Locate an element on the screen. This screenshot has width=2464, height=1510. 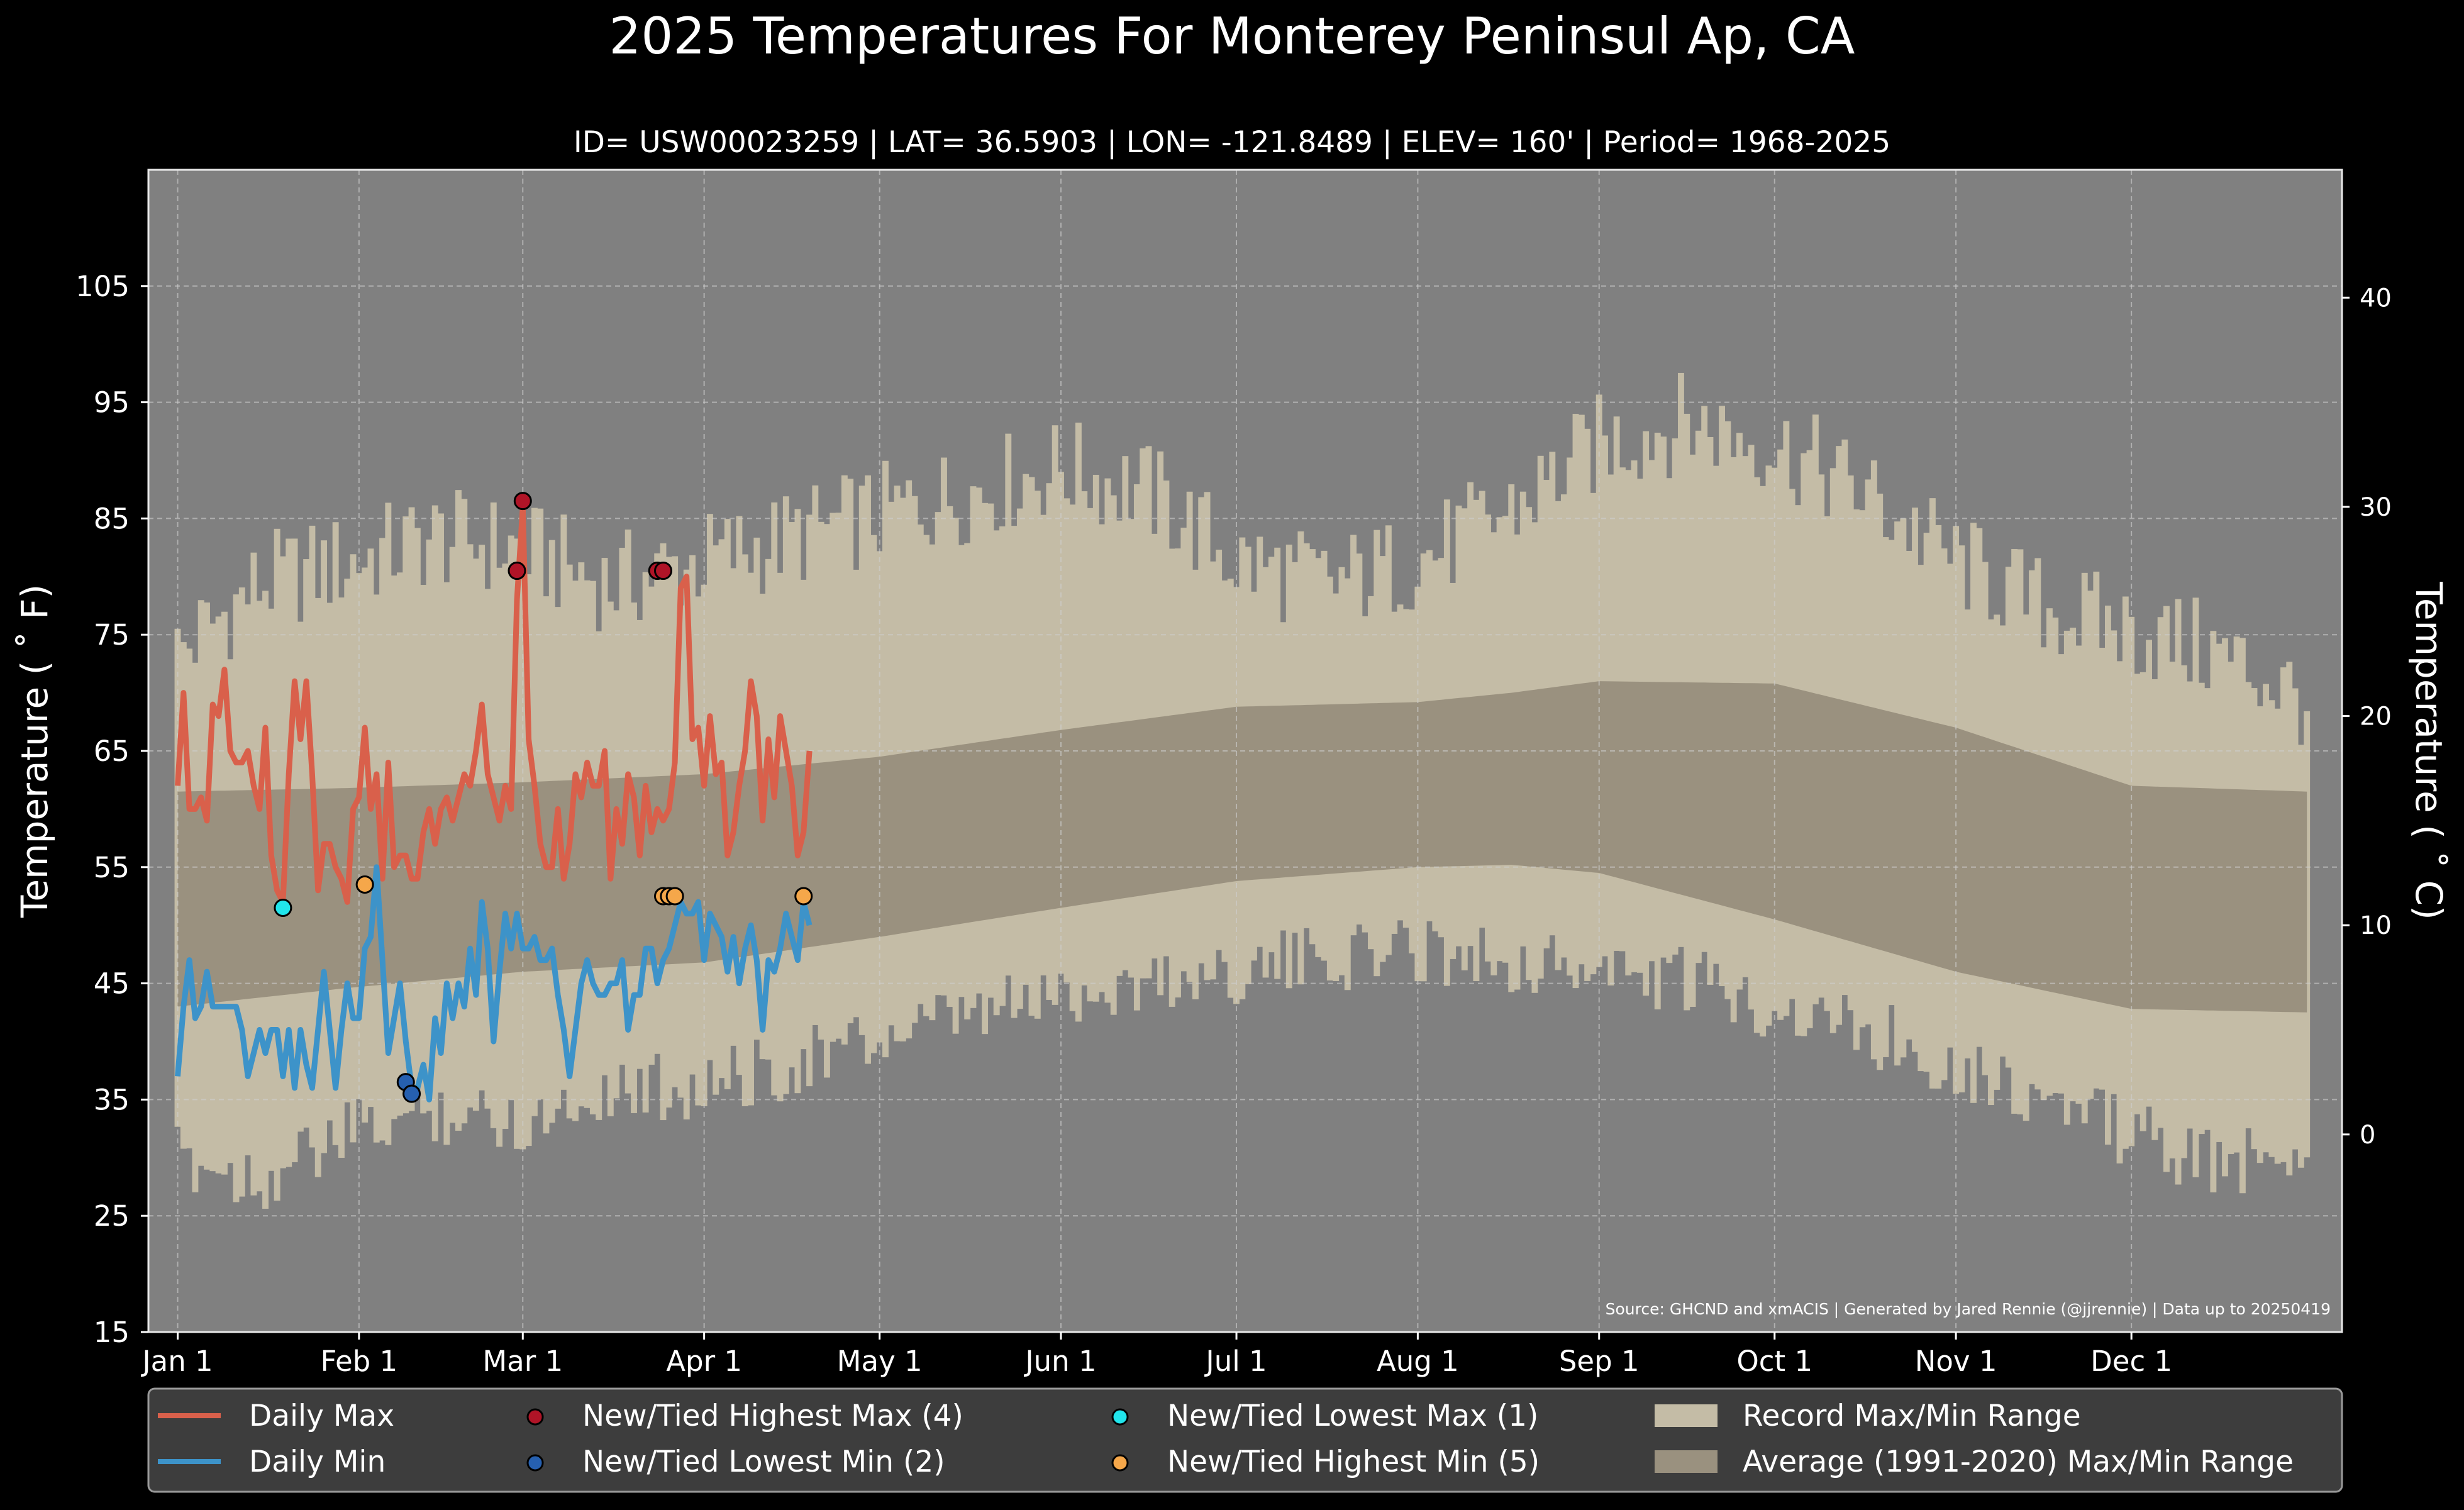
x-tick-label: Mar 1 is located at coordinates (522, 1361).